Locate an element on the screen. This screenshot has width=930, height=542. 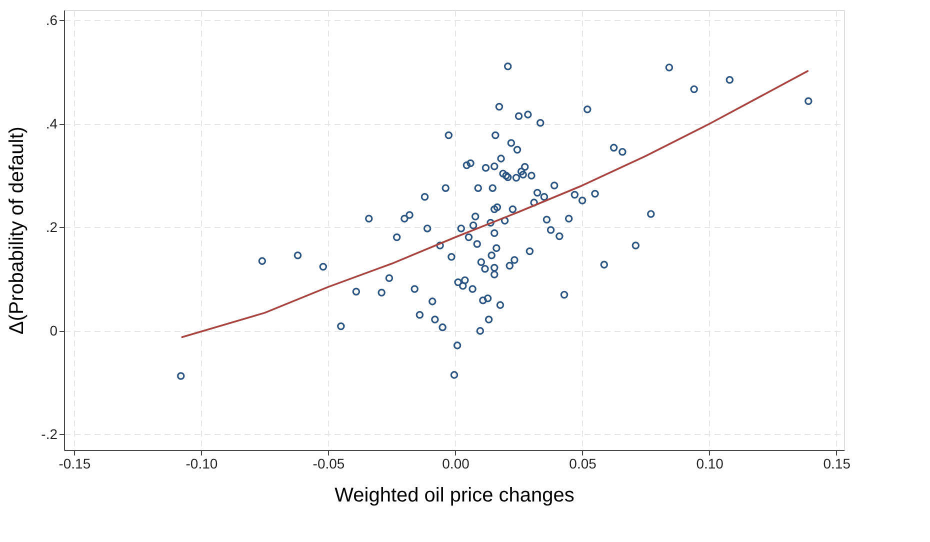
y-tick-label: .6 is located at coordinates (52, 20).